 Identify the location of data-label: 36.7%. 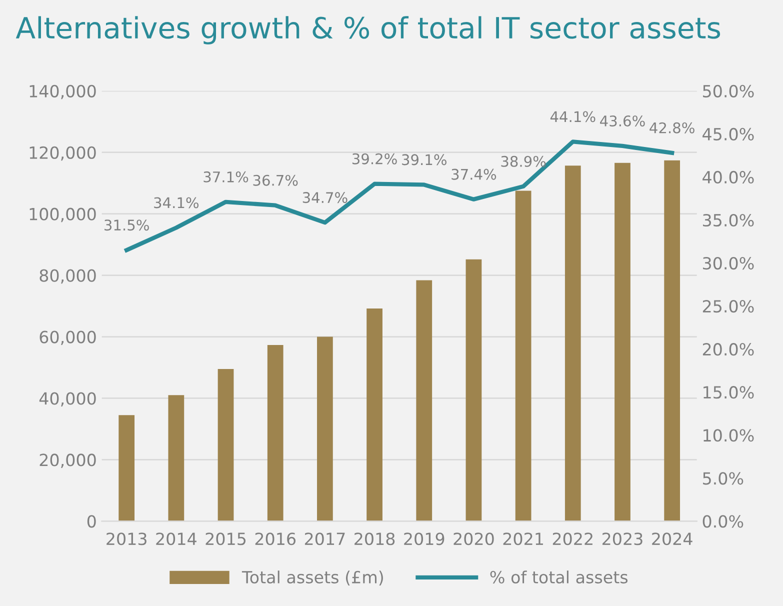
(275, 180).